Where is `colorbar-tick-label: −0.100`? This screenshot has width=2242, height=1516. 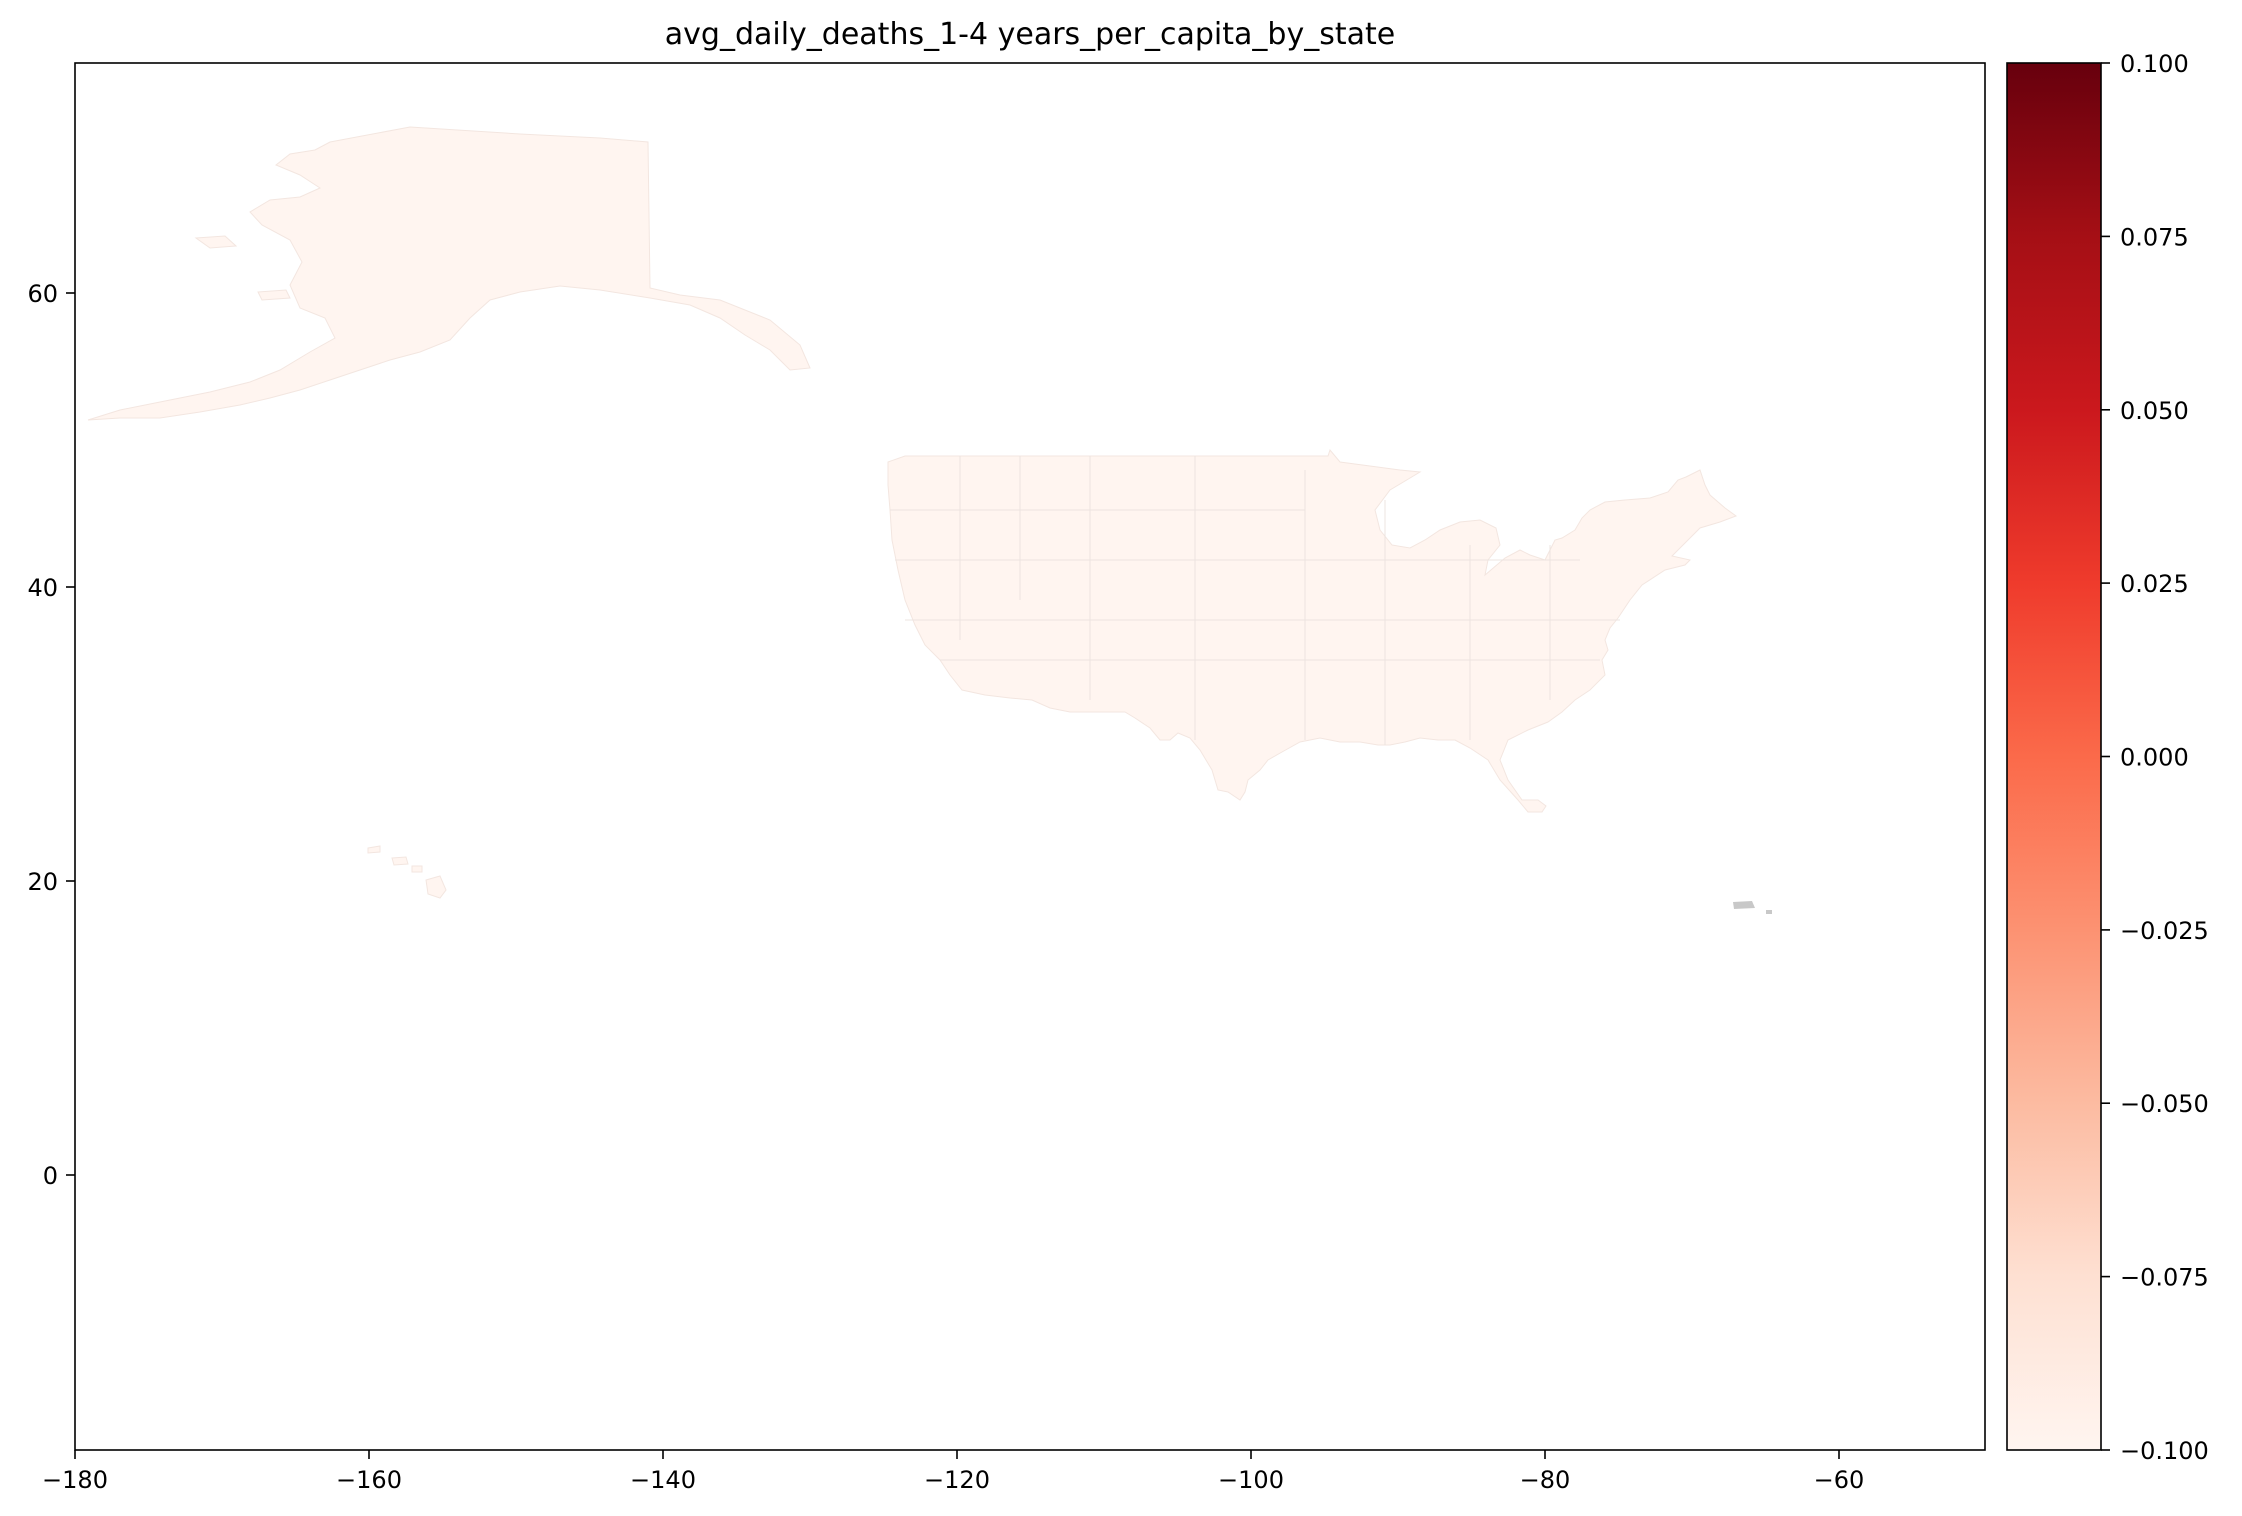
colorbar-tick-label: −0.100 is located at coordinates (2164, 1451).